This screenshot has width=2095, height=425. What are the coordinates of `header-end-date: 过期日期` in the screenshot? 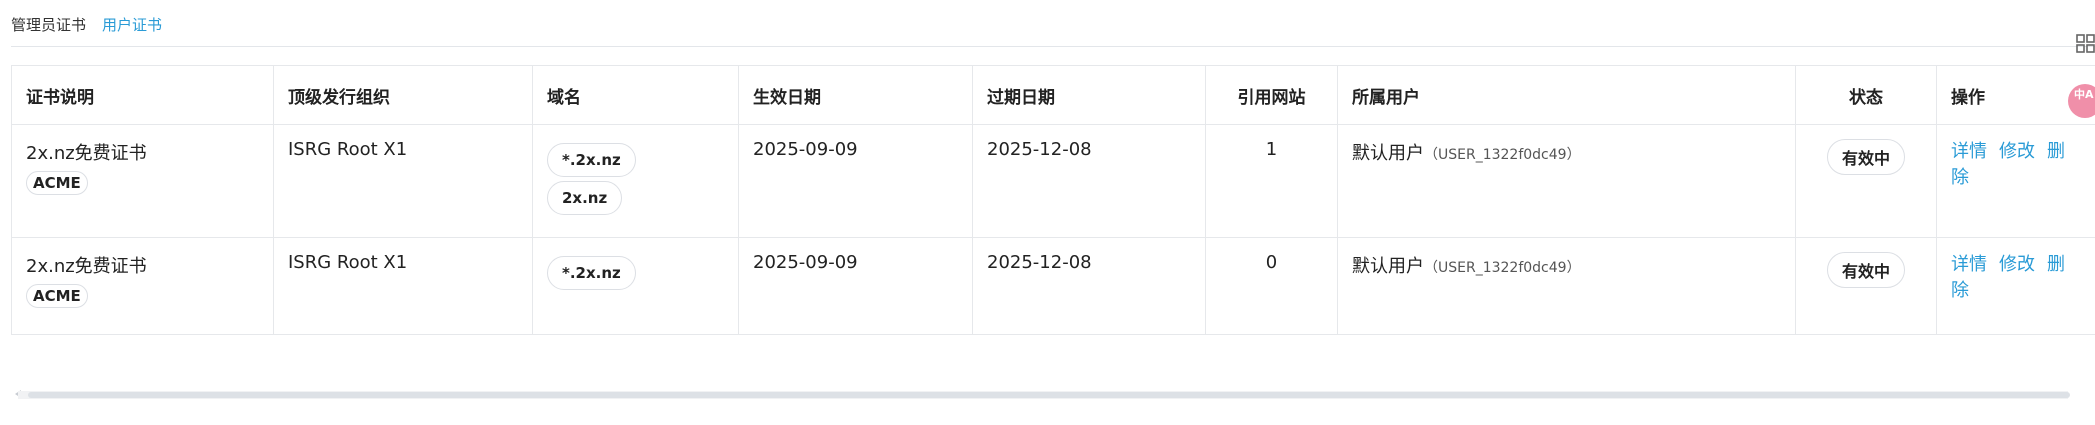 It's located at (1089, 95).